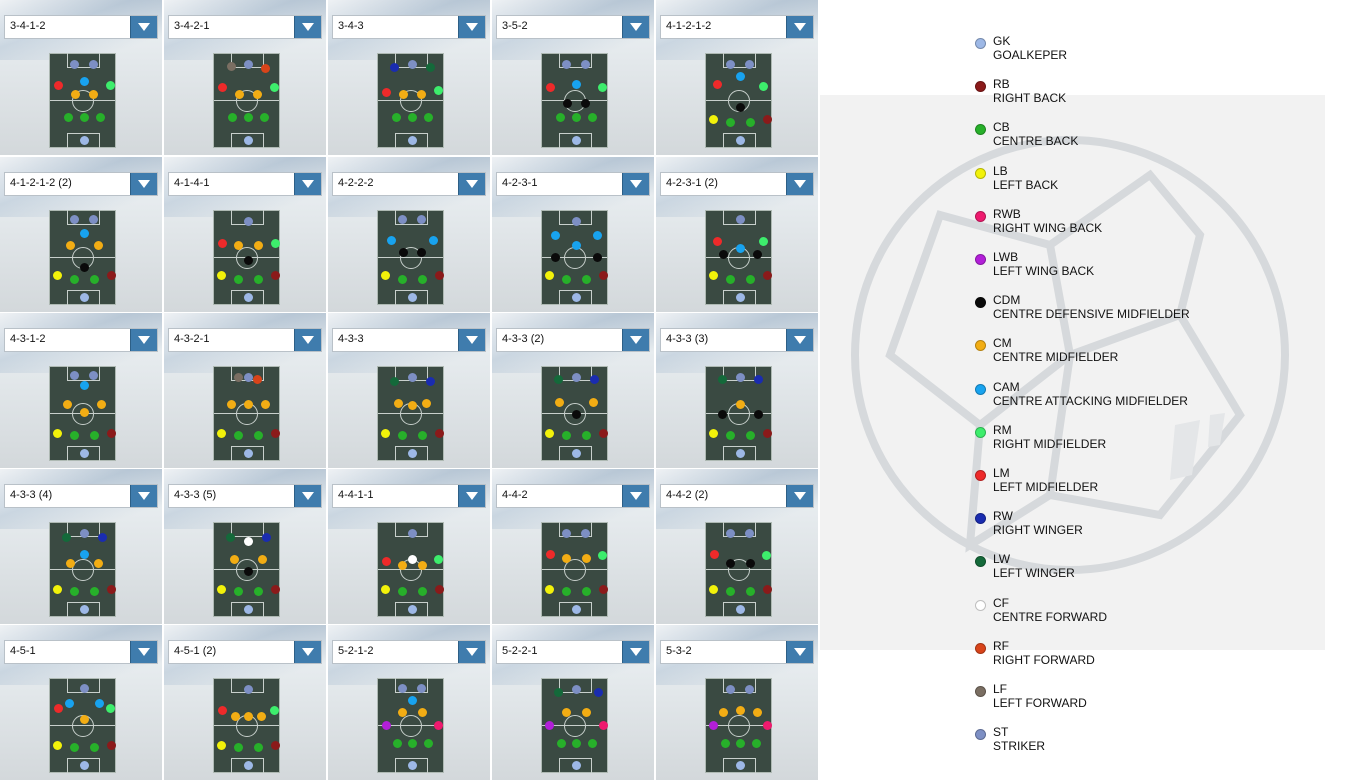  What do you see at coordinates (245, 496) in the screenshot?
I see `formation-select: 4-3-3 (5)` at bounding box center [245, 496].